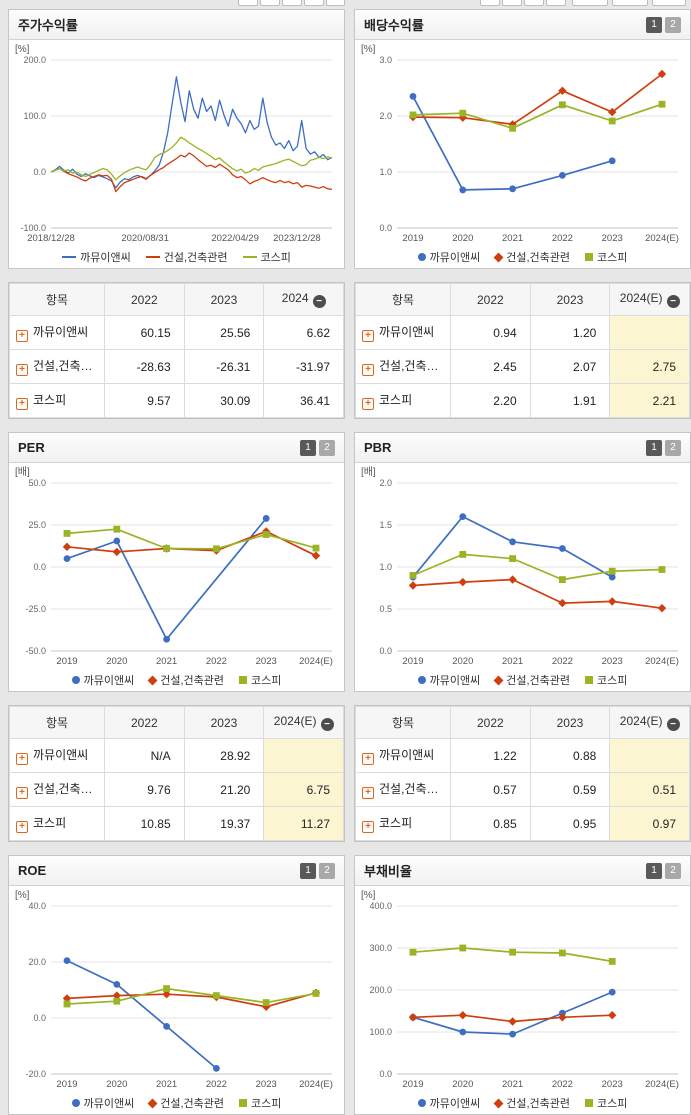 This screenshot has height=1115, width=691. What do you see at coordinates (22, 472) in the screenshot?
I see `svg-text: [배]` at bounding box center [22, 472].